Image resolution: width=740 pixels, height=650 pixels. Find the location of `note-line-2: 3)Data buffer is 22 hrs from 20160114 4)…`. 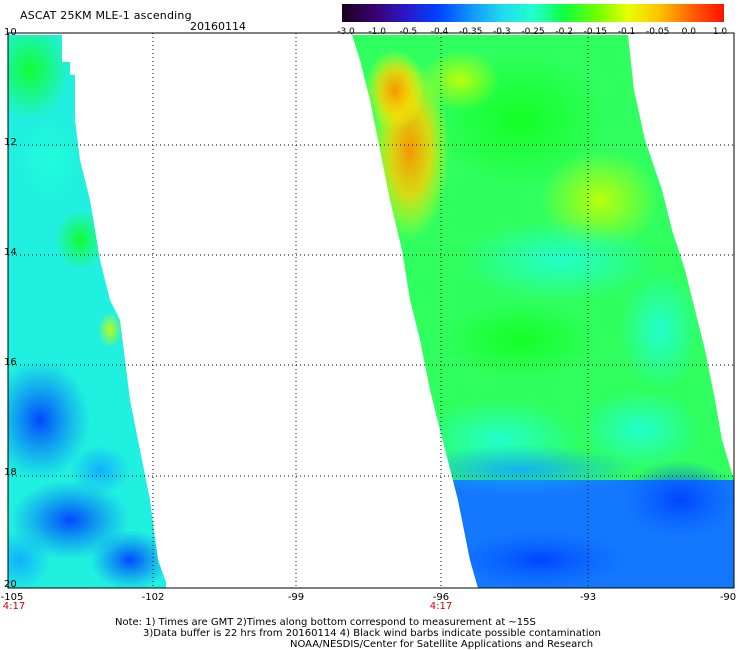

note-line-2: 3)Data buffer is 22 hrs from 20160114 4)… is located at coordinates (372, 633).